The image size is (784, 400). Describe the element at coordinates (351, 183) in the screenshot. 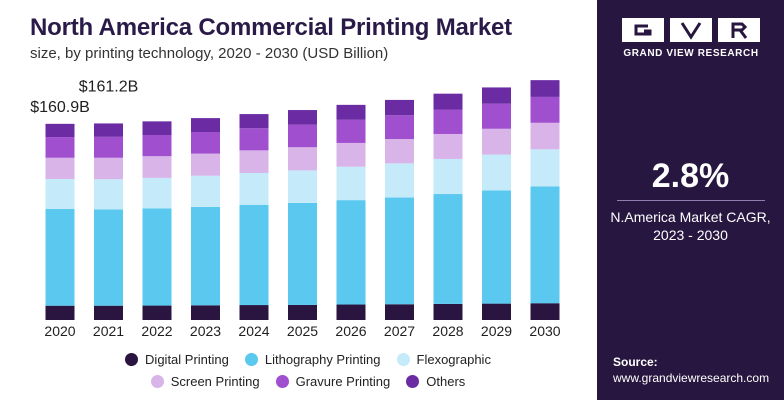

I see `bar-segment-flexographic-2026` at that location.